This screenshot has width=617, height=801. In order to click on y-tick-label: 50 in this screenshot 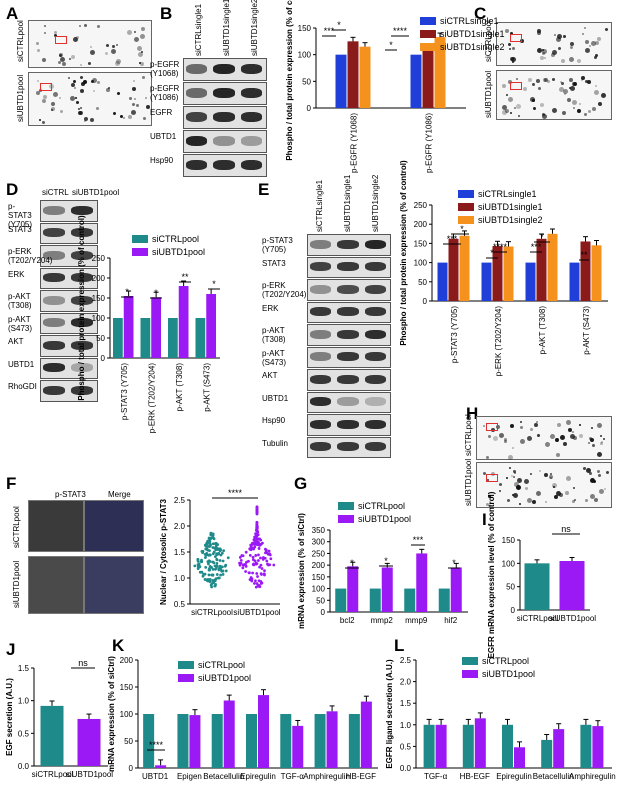, I will do `click(128, 741)`.